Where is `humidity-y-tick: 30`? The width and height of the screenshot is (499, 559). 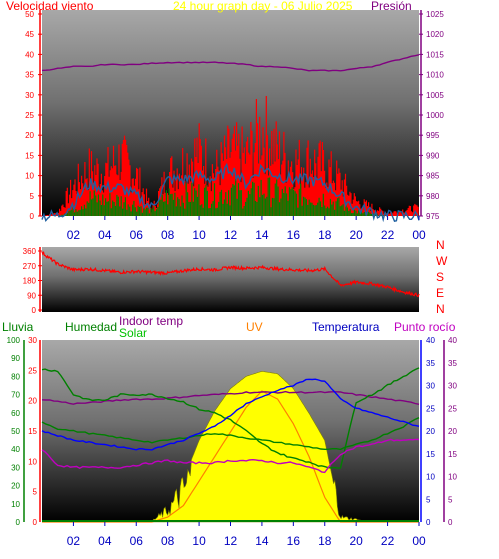
humidity-y-tick: 30 is located at coordinates (15, 467).